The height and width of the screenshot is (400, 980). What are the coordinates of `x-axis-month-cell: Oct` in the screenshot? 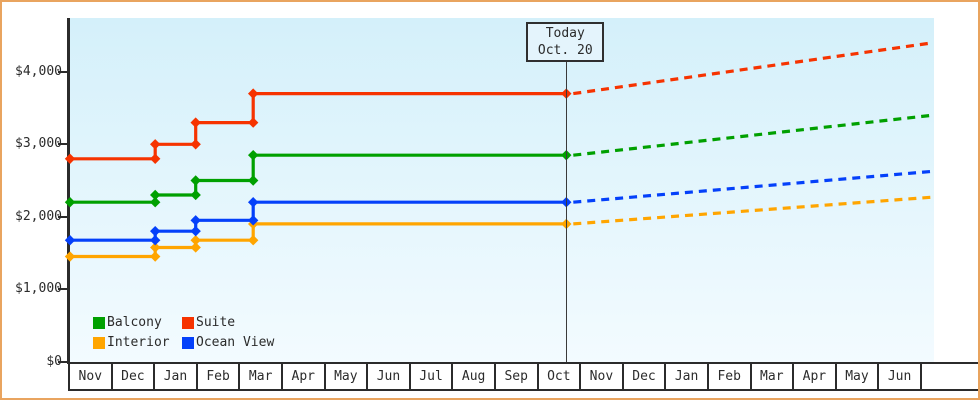 It's located at (560, 376).